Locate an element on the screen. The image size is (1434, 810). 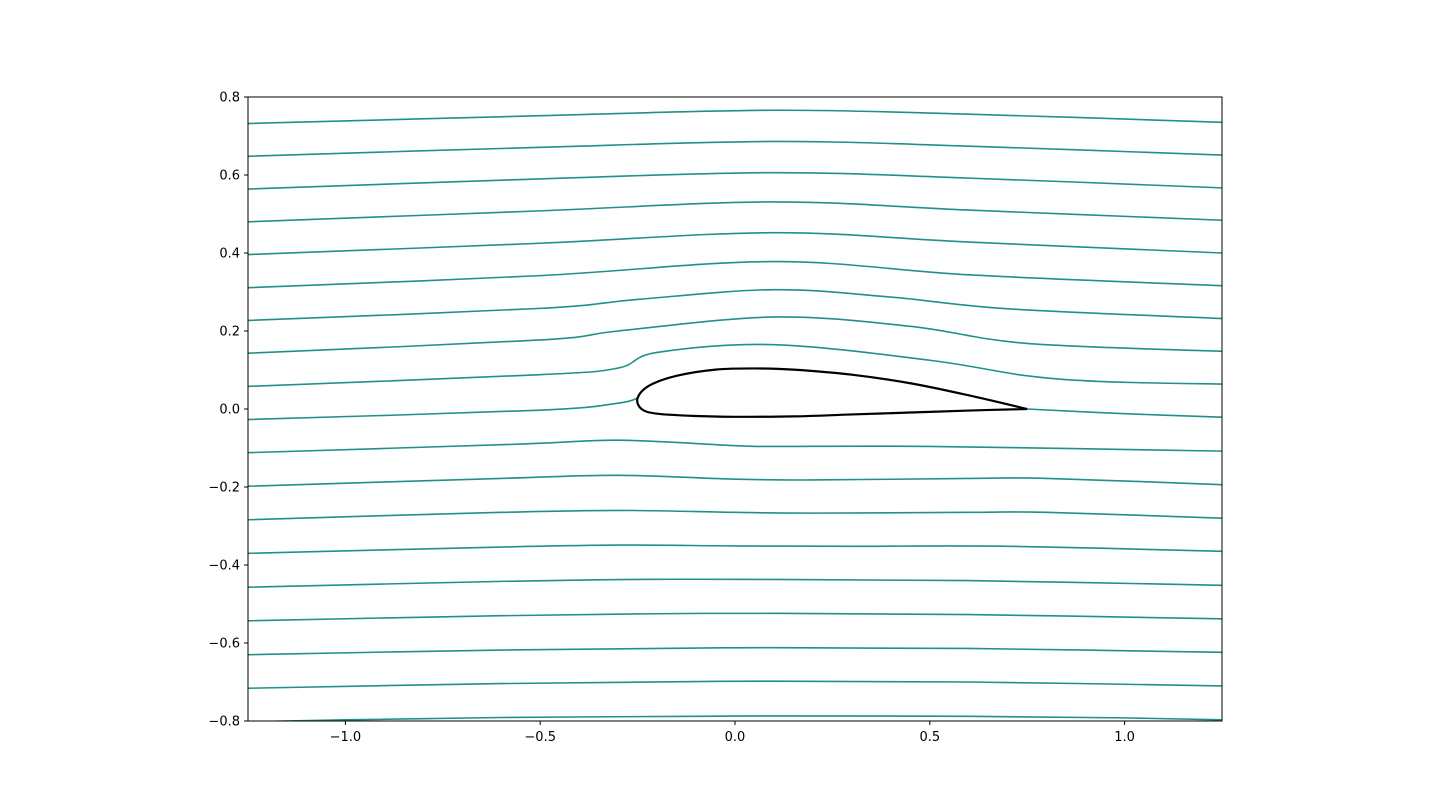
x-tick-label: −1.0 is located at coordinates (346, 737).